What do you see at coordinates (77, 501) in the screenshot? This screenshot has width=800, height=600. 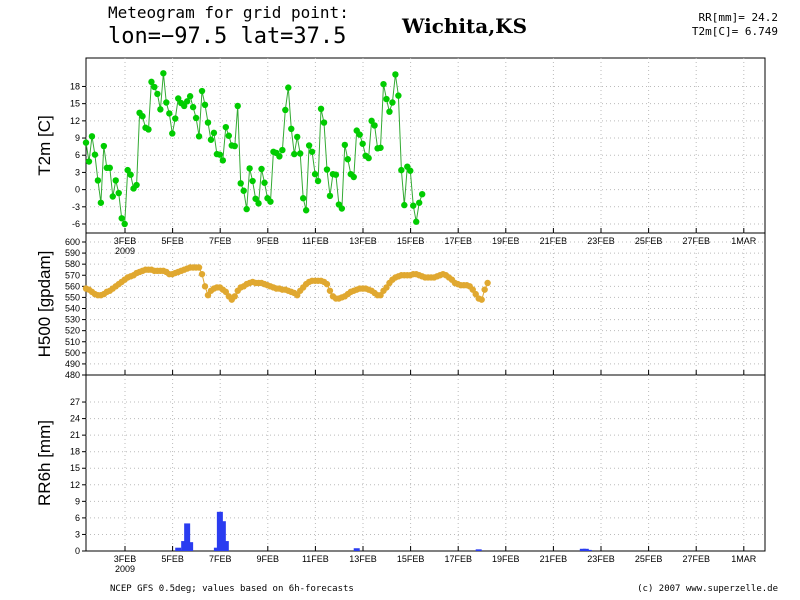 I see `rr6h-ytick-label: 9` at bounding box center [77, 501].